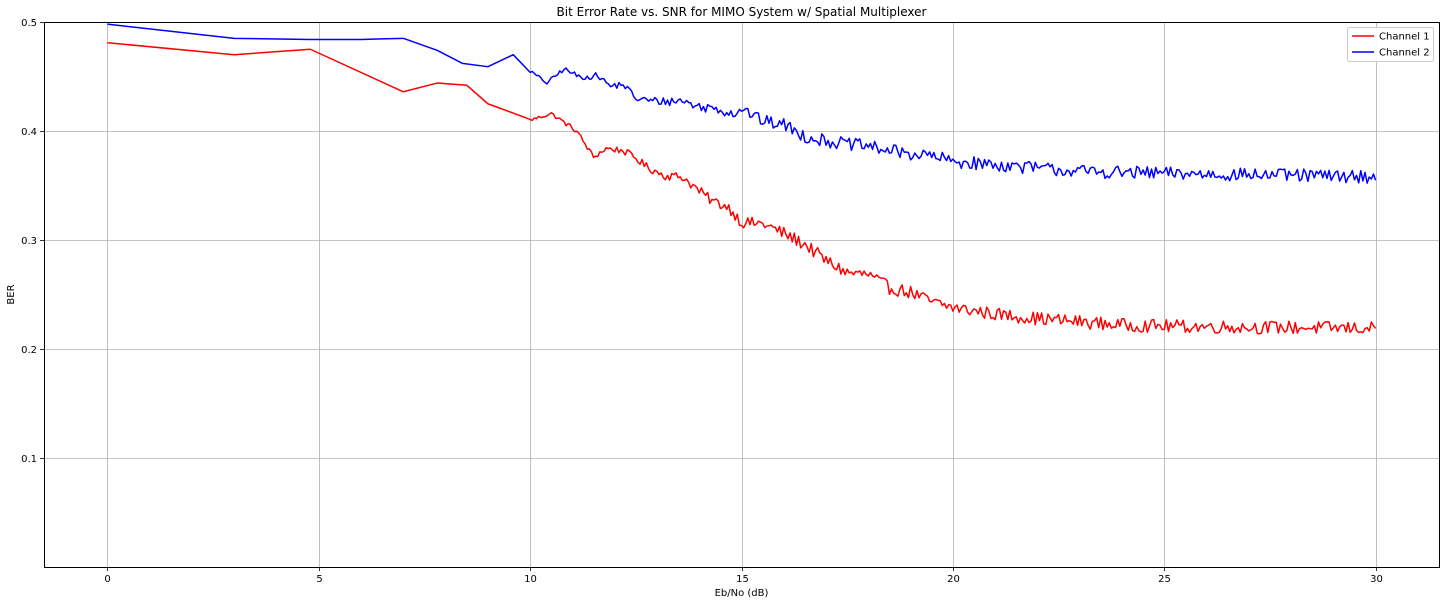 This screenshot has height=608, width=1446. What do you see at coordinates (29, 241) in the screenshot?
I see `y-tick-label: 0.3` at bounding box center [29, 241].